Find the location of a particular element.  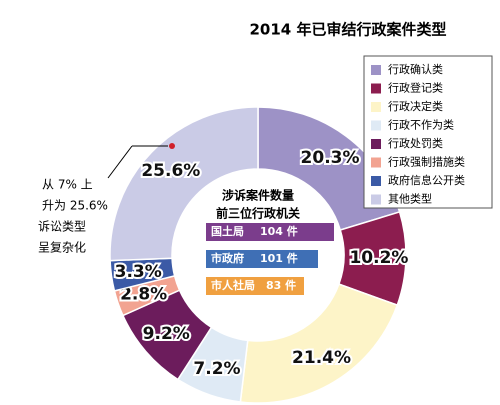

agency-name: 国土局 is located at coordinates (227, 231).